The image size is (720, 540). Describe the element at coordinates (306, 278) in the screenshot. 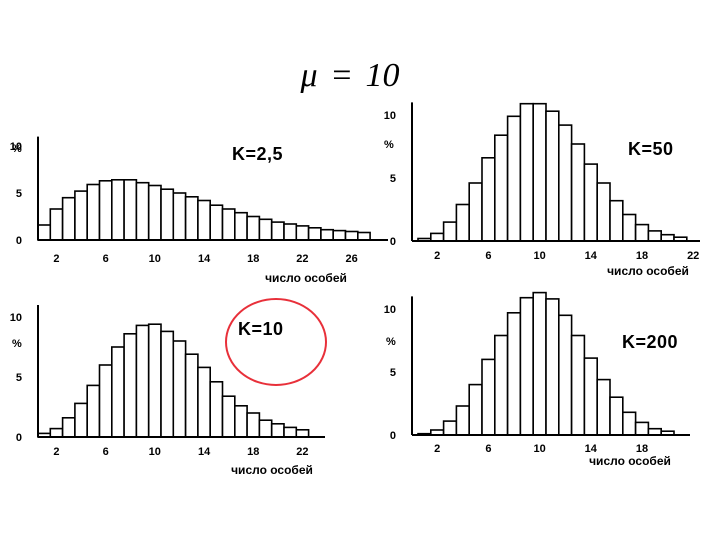

I see `x-axis-label-panel-1: число особей` at that location.